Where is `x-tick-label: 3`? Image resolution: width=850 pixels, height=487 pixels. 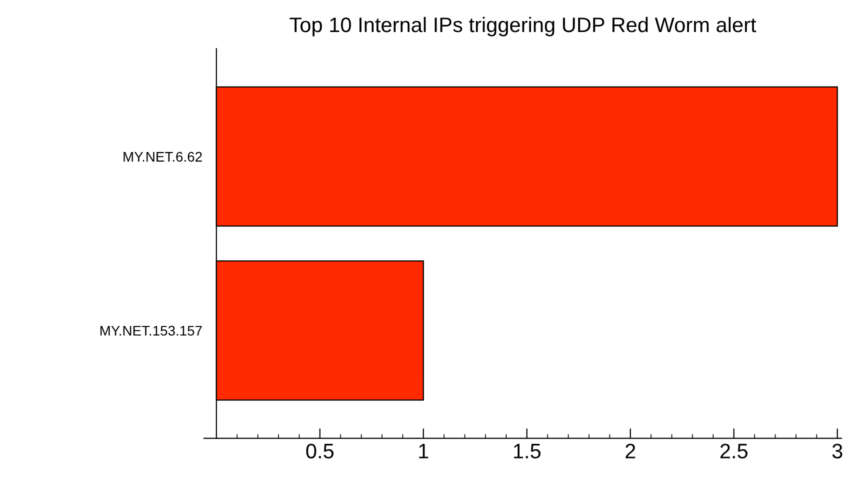
x-tick-label: 3 is located at coordinates (837, 451).